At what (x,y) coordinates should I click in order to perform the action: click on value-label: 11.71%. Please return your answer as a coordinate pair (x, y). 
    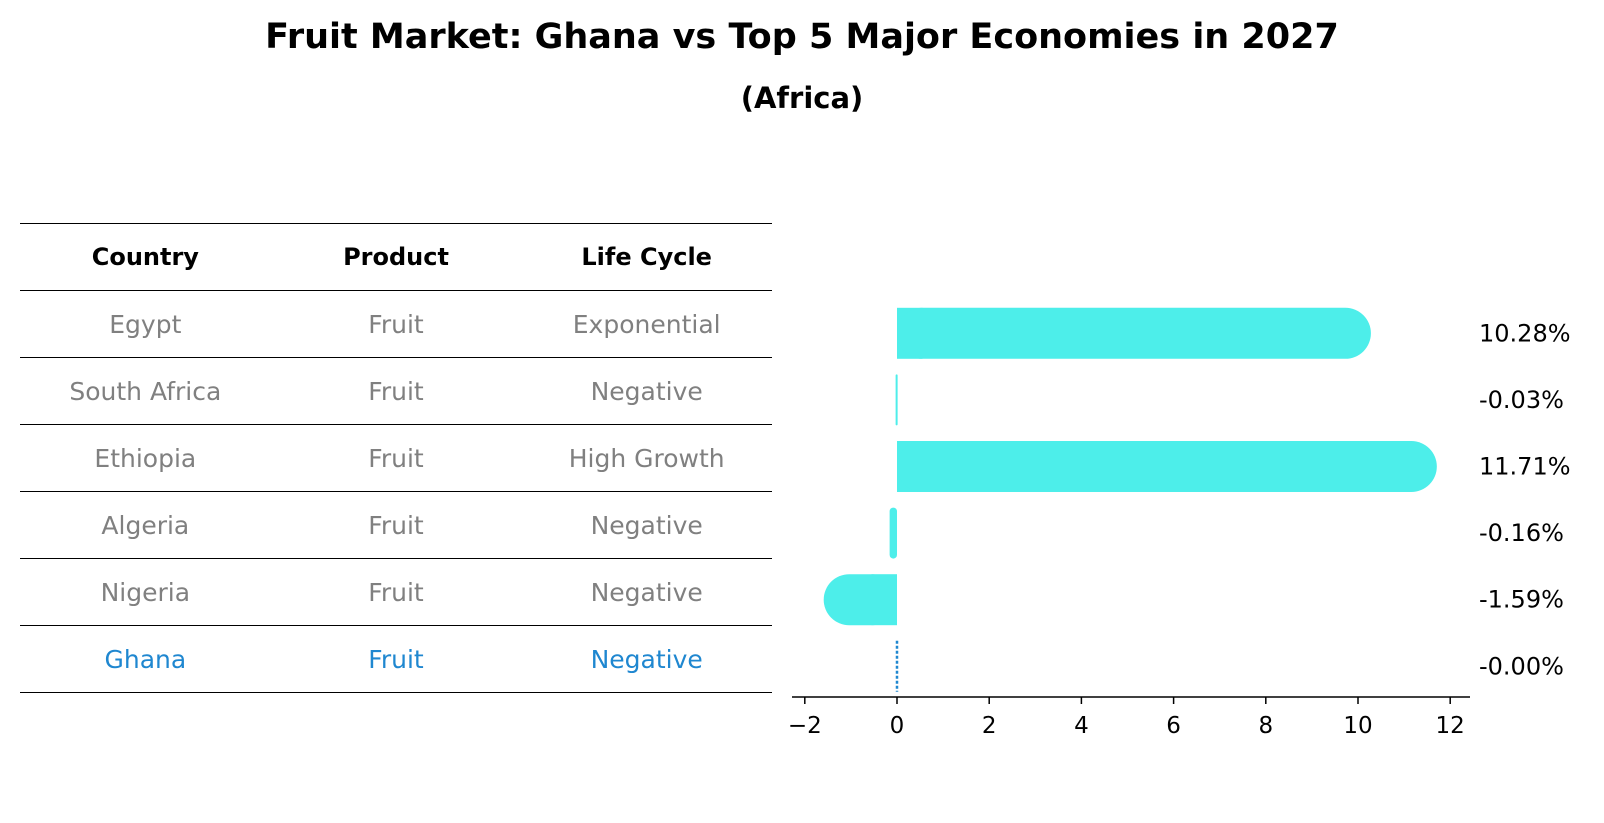
    Looking at the image, I should click on (1525, 467).